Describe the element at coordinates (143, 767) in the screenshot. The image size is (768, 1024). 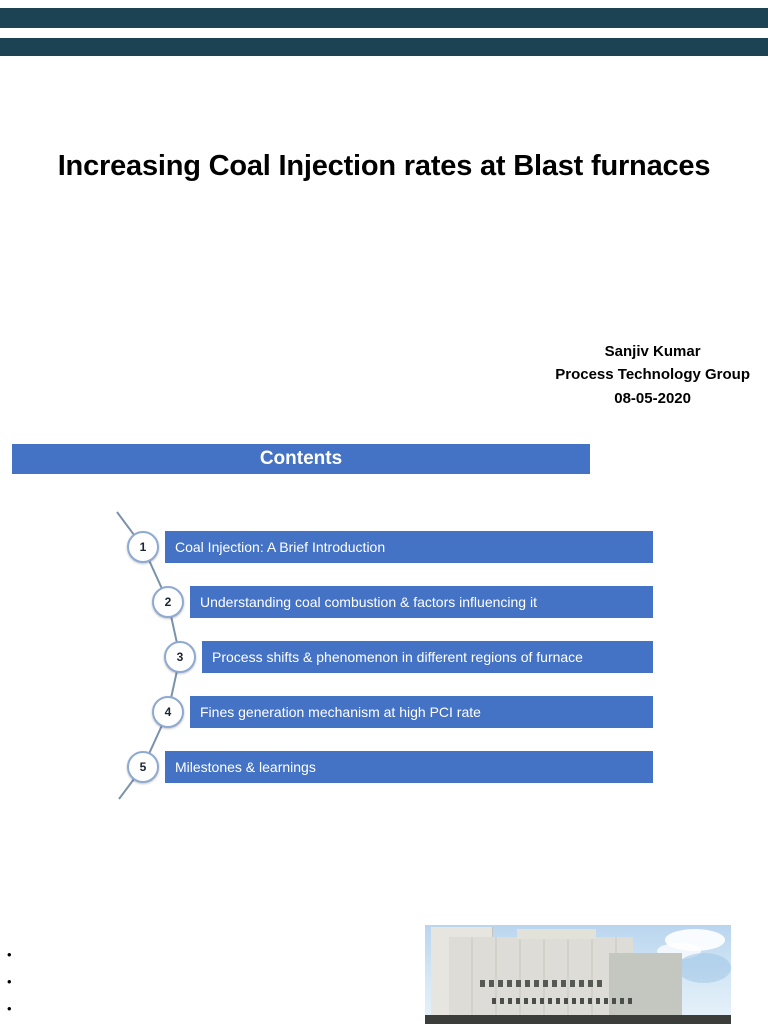
I see `contents-item-number-badge: 5` at that location.